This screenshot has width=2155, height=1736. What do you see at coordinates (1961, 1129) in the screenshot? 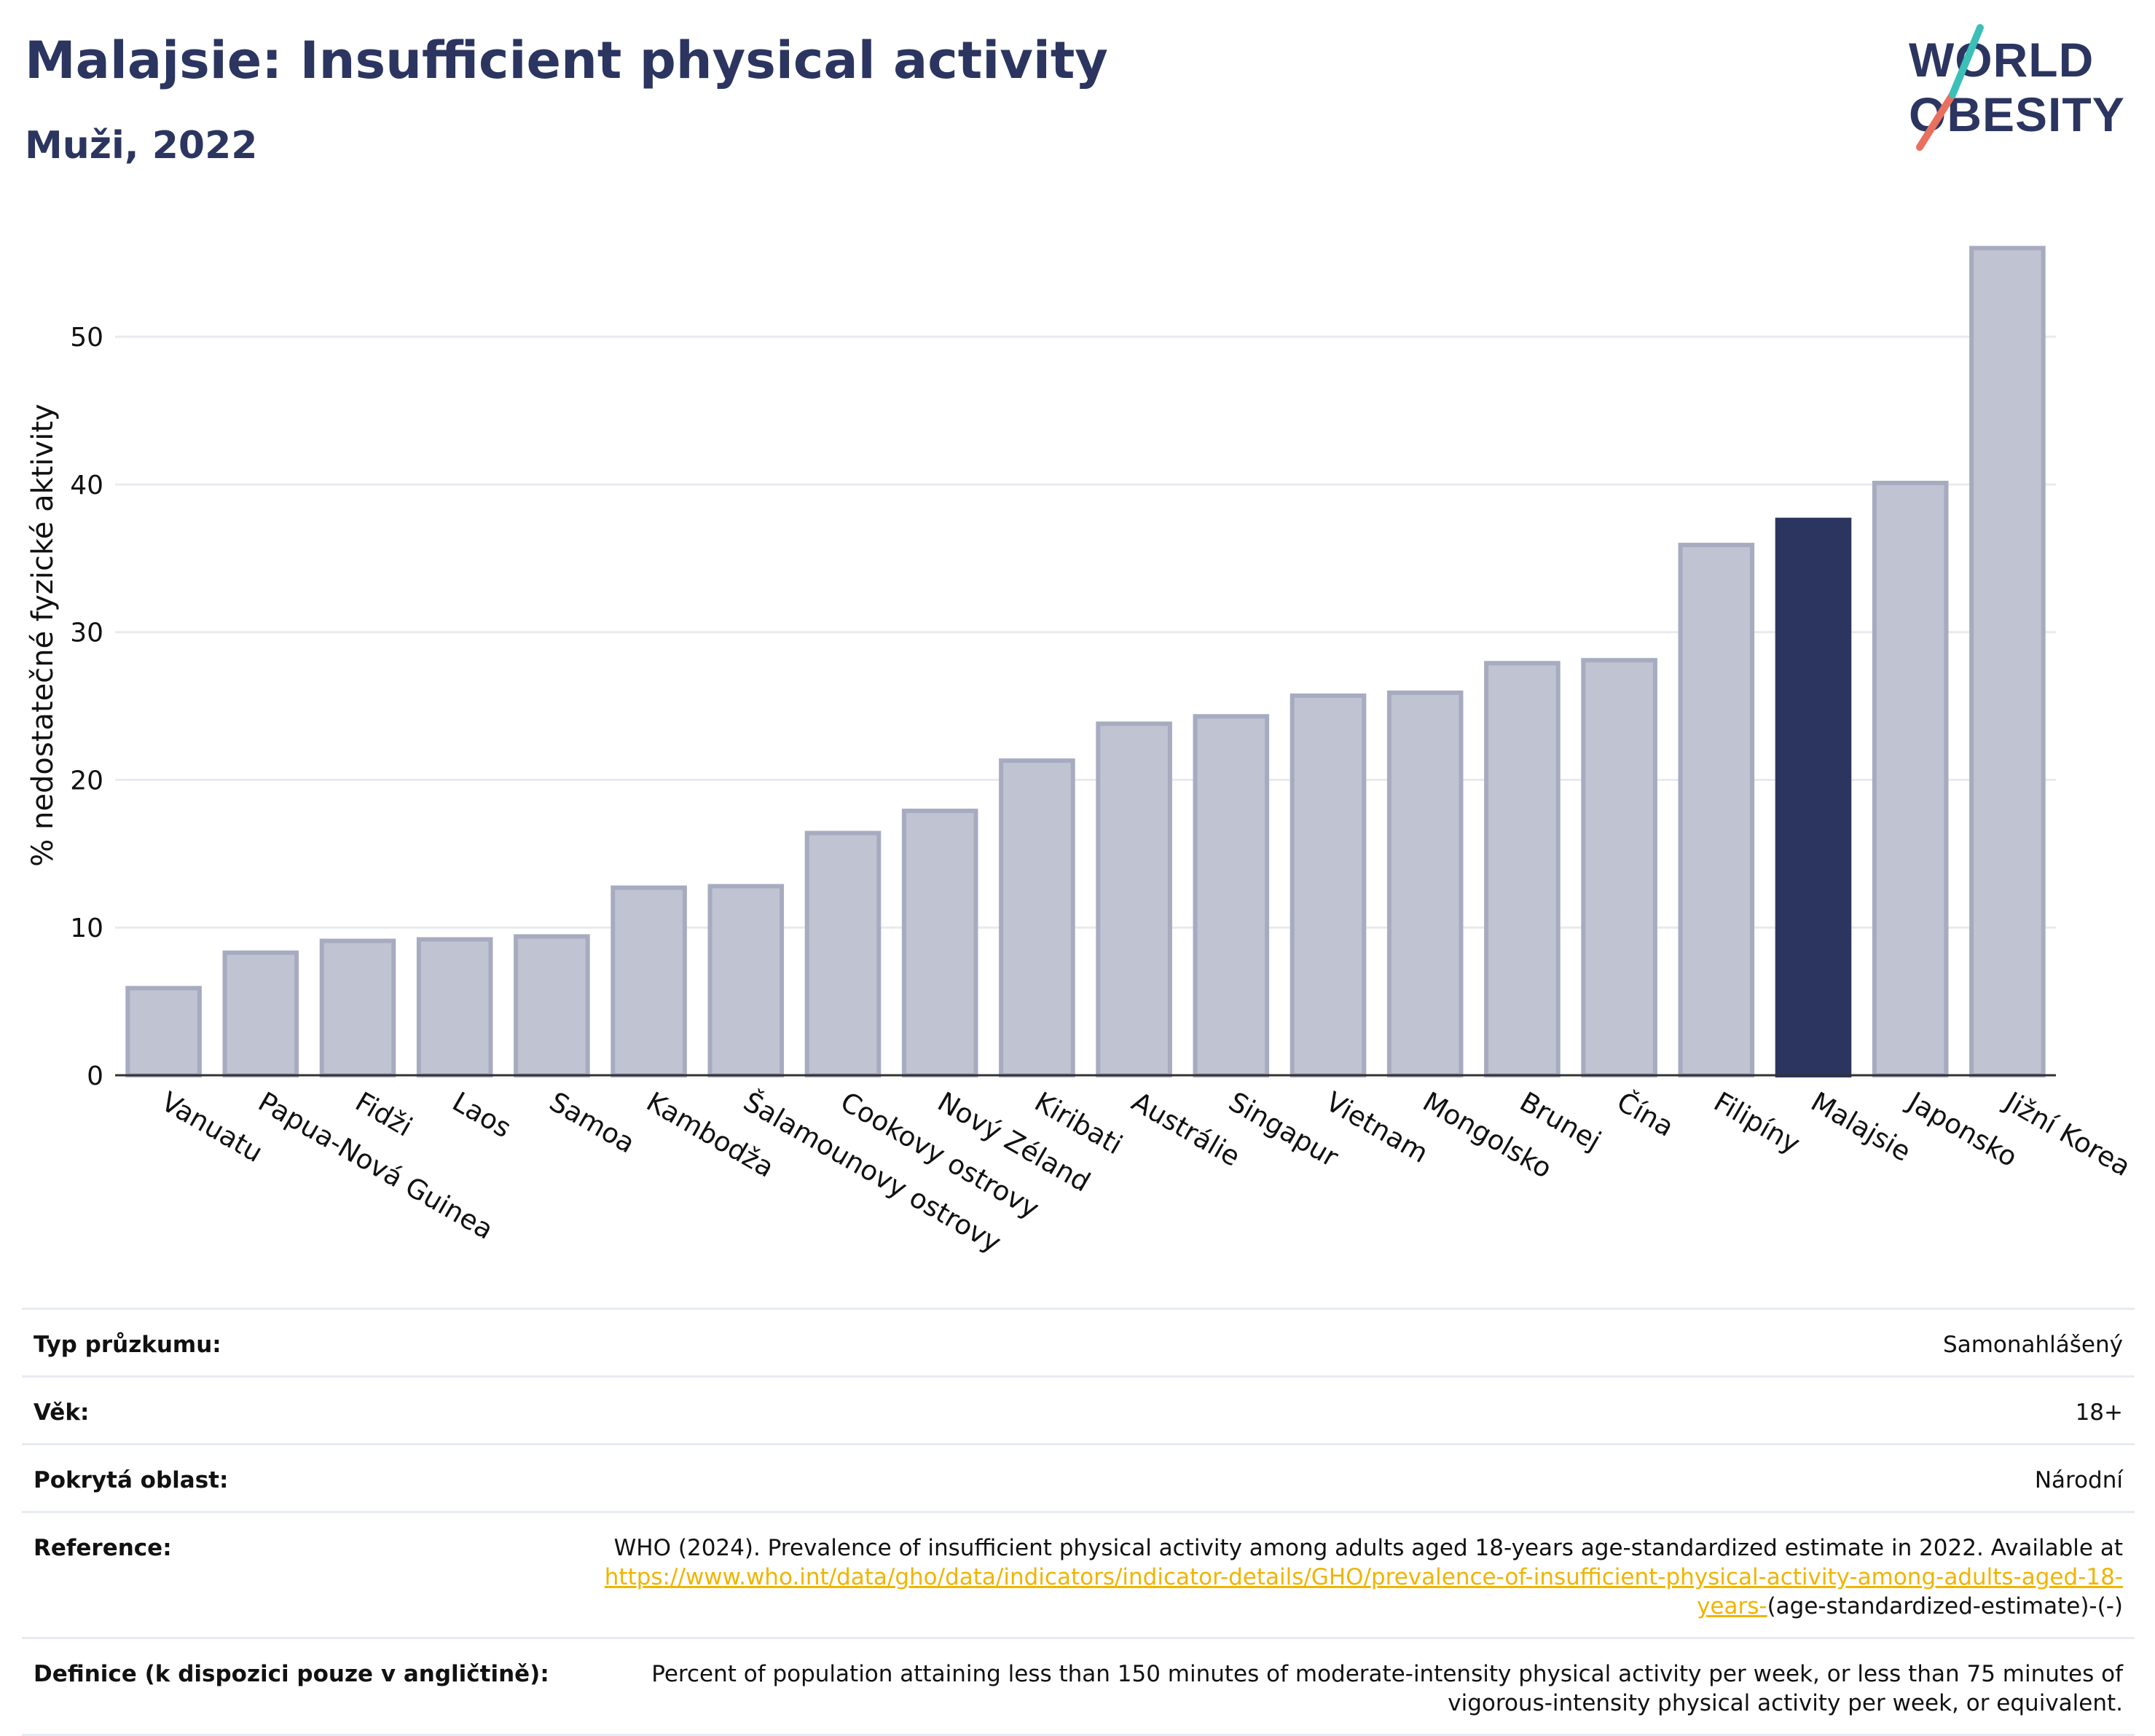
I see `x-tick-label: Japonsko` at bounding box center [1961, 1129].